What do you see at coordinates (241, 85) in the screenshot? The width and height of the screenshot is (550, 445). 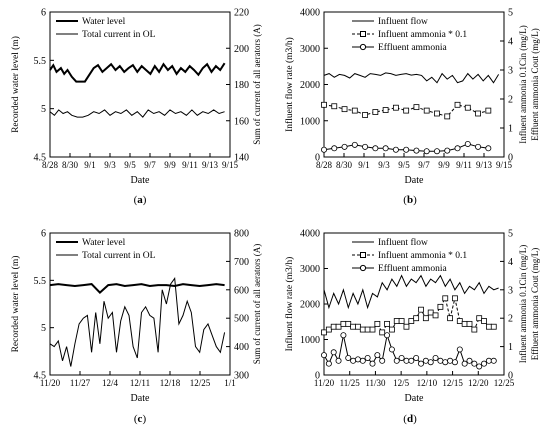 I see `right-tick-label: 180` at bounding box center [241, 85].